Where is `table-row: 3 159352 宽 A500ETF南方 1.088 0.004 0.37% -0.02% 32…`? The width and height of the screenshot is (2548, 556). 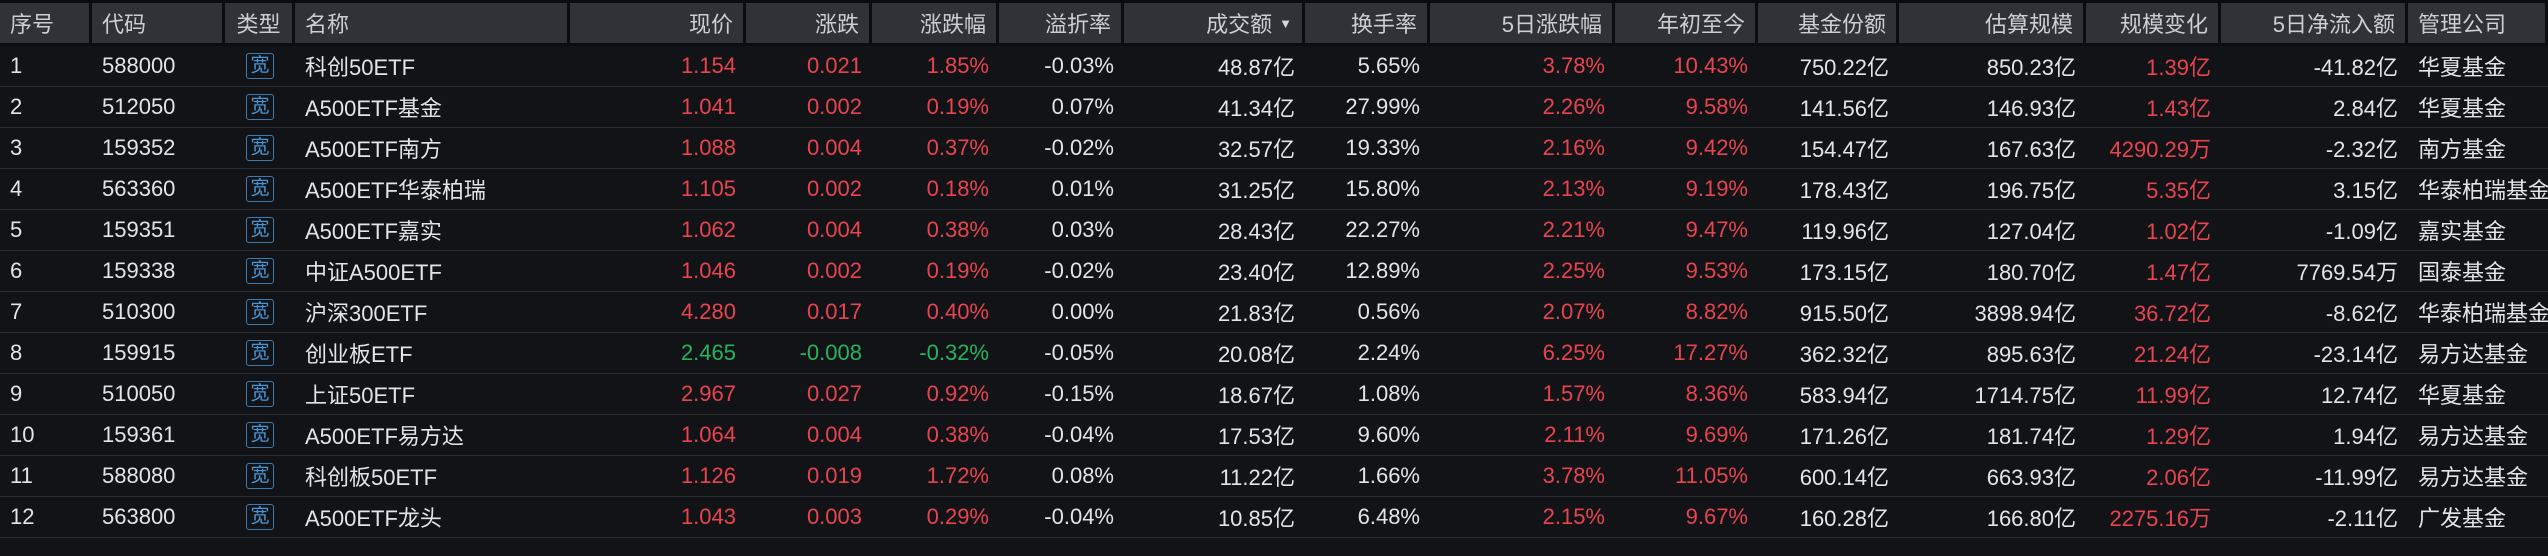
table-row: 3 159352 宽 A500ETF南方 1.088 0.004 0.37% -0.02% 32… is located at coordinates (1274, 148).